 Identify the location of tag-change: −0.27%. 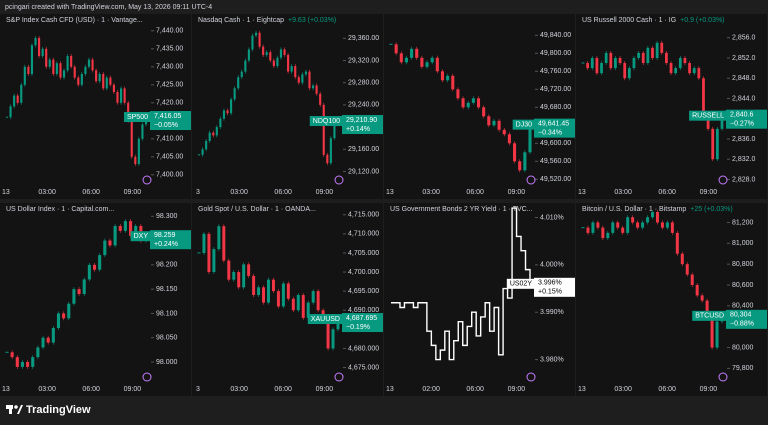
(742, 124).